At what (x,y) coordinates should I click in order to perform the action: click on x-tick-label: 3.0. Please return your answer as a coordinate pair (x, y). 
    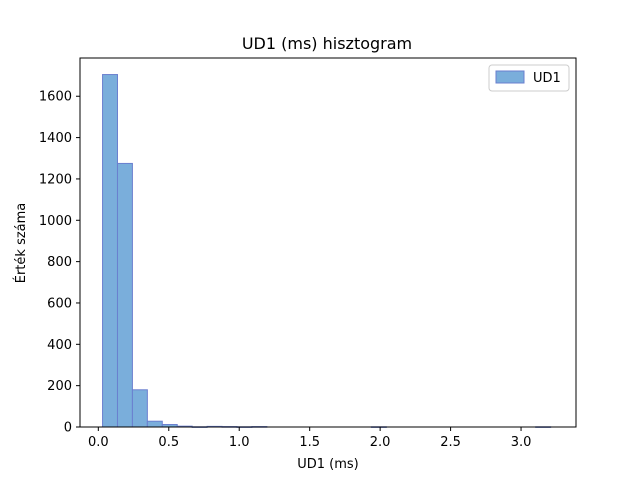
    Looking at the image, I should click on (521, 442).